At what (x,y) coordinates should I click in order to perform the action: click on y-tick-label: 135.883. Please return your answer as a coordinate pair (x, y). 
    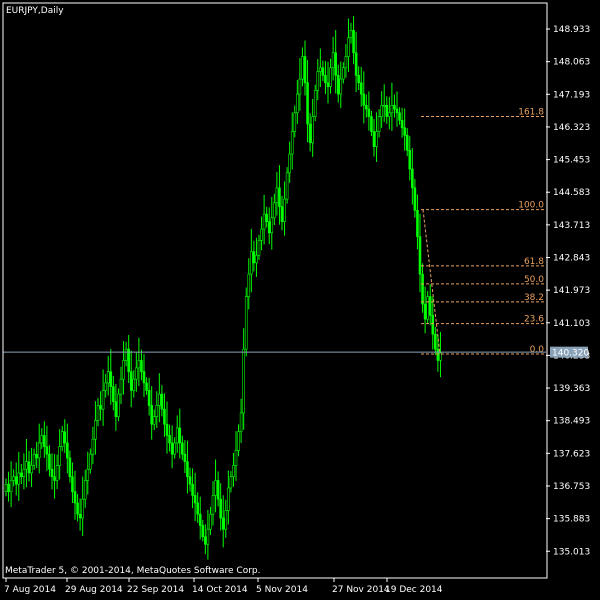
    Looking at the image, I should click on (571, 520).